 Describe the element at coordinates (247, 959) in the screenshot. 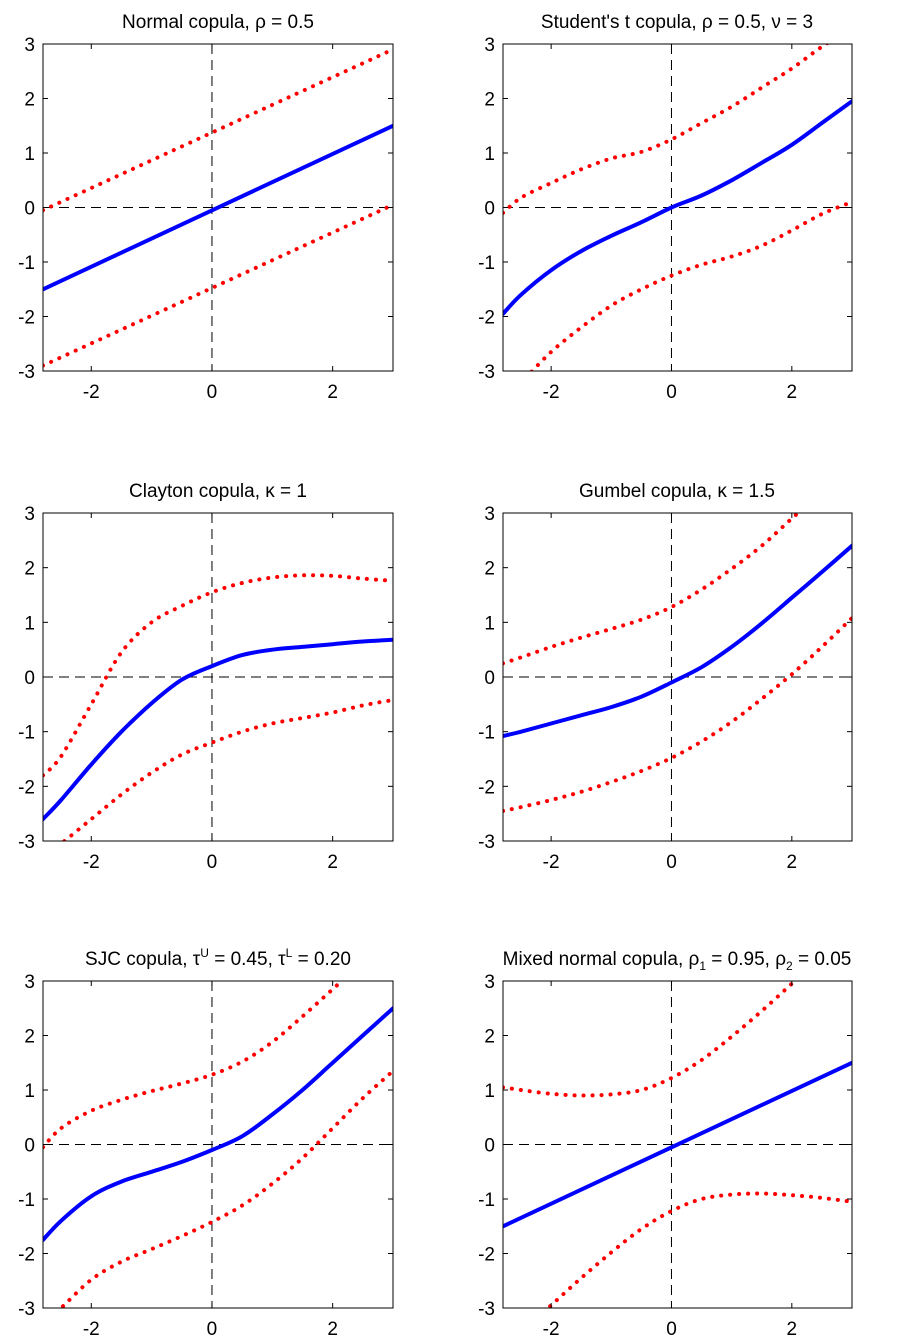

I see `title-part: = 0.45, τ` at that location.